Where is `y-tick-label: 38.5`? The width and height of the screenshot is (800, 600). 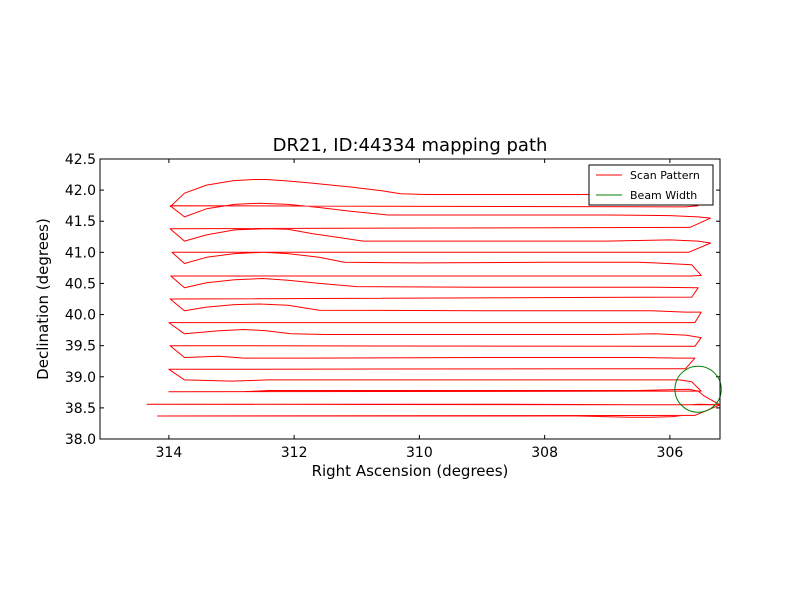 y-tick-label: 38.5 is located at coordinates (80, 409).